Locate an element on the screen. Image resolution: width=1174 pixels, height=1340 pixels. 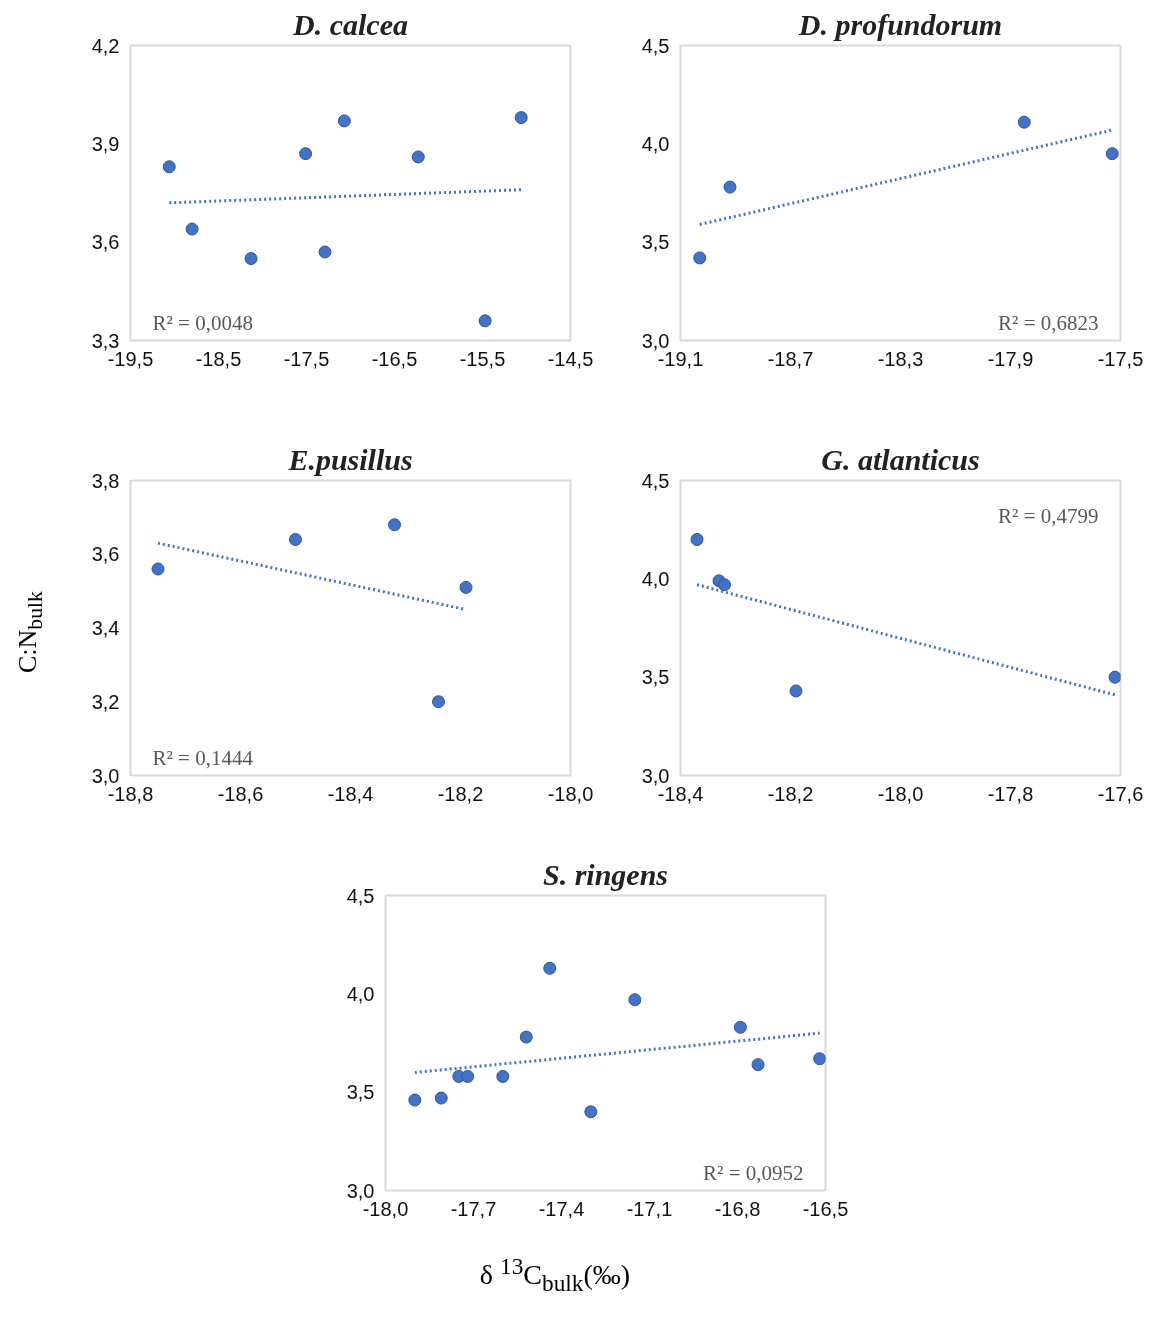
y-tick-label: 4,2 is located at coordinates (105, 45).